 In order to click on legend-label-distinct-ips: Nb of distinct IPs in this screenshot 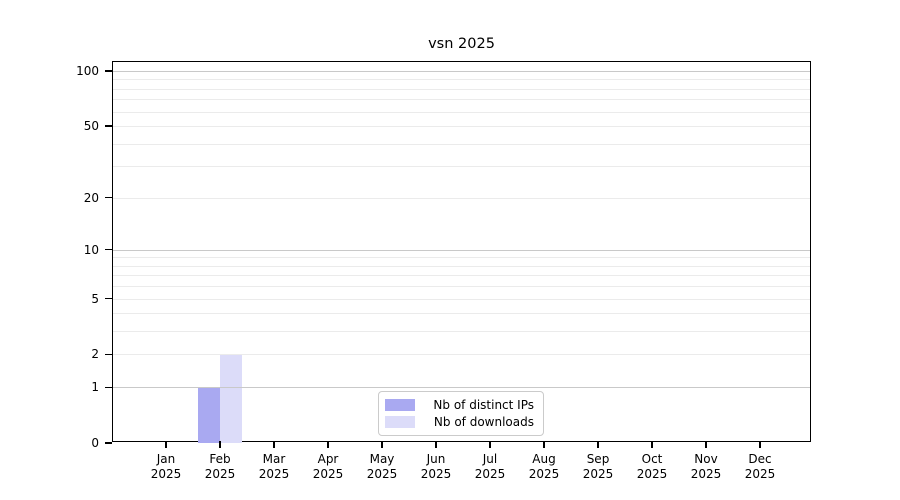, I will do `click(483, 405)`.